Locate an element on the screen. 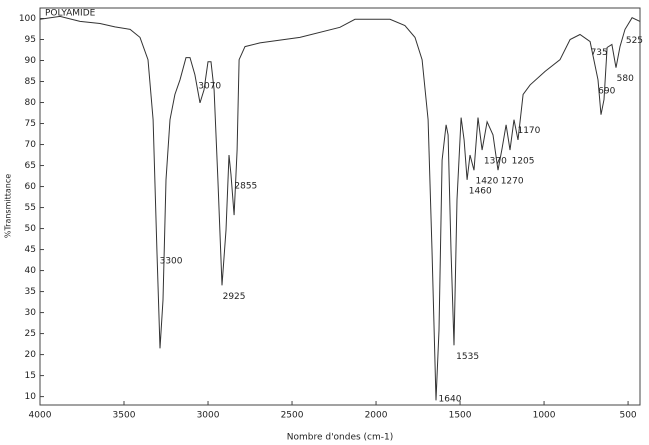  y-tick-label: 60 is located at coordinates (31, 187).